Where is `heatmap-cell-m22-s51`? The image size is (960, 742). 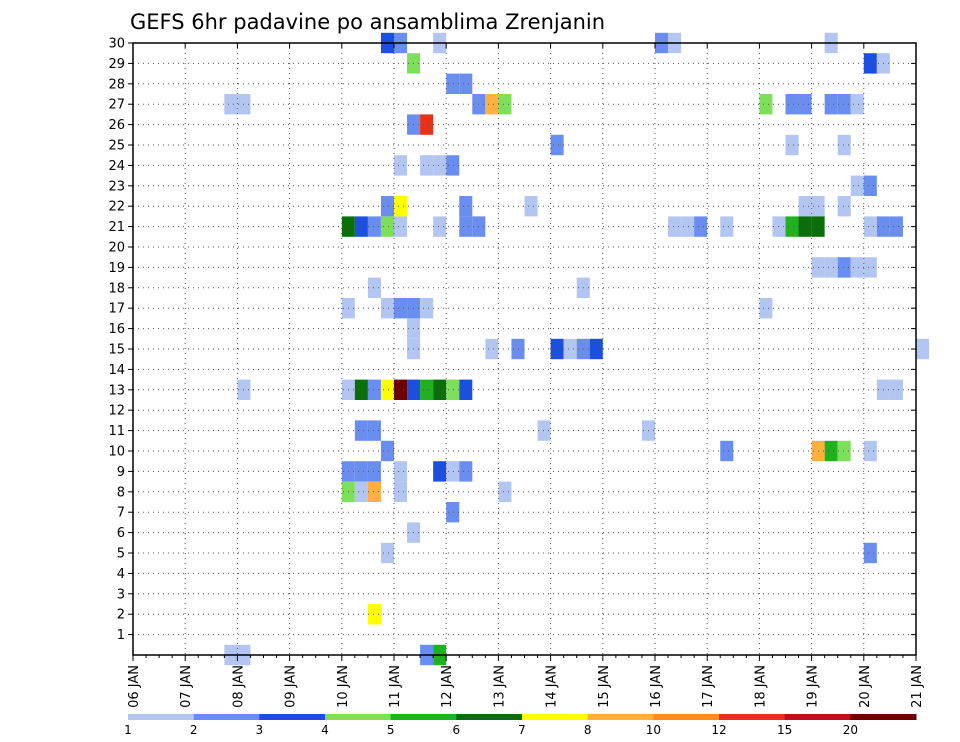
heatmap-cell-m22-s51 is located at coordinates (805, 206).